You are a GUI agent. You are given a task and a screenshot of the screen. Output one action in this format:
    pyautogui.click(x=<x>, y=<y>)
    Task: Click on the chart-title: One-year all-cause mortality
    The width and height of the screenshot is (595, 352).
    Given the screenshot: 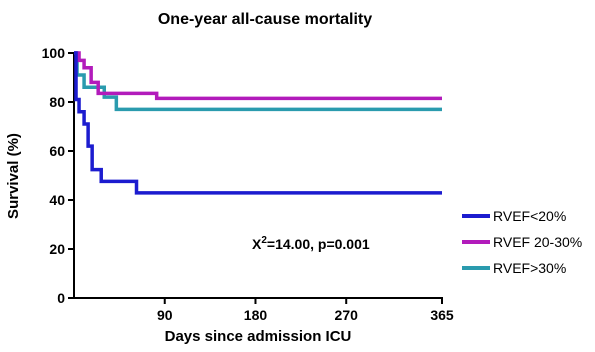 What is the action you would take?
    pyautogui.click(x=265, y=19)
    